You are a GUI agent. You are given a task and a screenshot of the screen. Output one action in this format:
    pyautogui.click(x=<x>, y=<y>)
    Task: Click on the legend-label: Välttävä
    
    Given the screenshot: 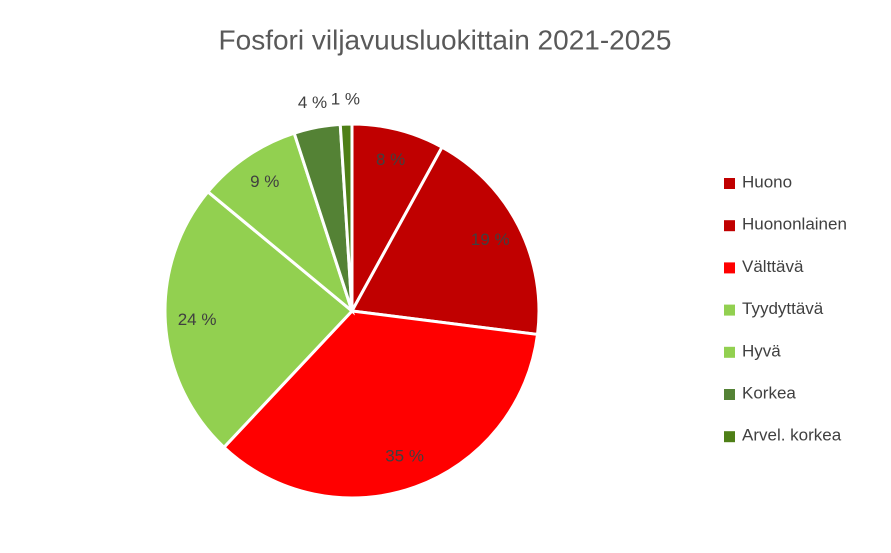 What is the action you would take?
    pyautogui.click(x=773, y=266)
    